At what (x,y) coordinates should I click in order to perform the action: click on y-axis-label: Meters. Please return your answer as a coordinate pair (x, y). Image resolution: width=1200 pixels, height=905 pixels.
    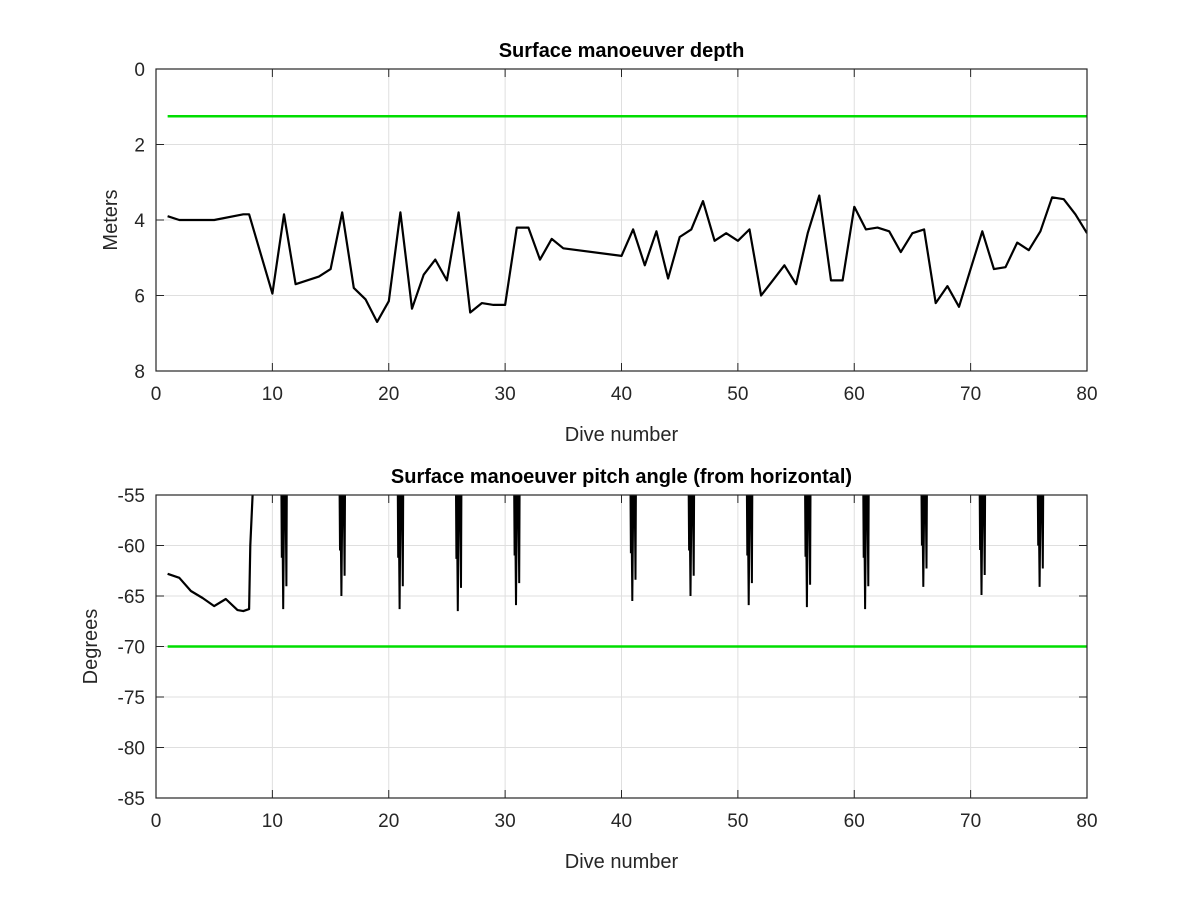
    Looking at the image, I should click on (111, 219).